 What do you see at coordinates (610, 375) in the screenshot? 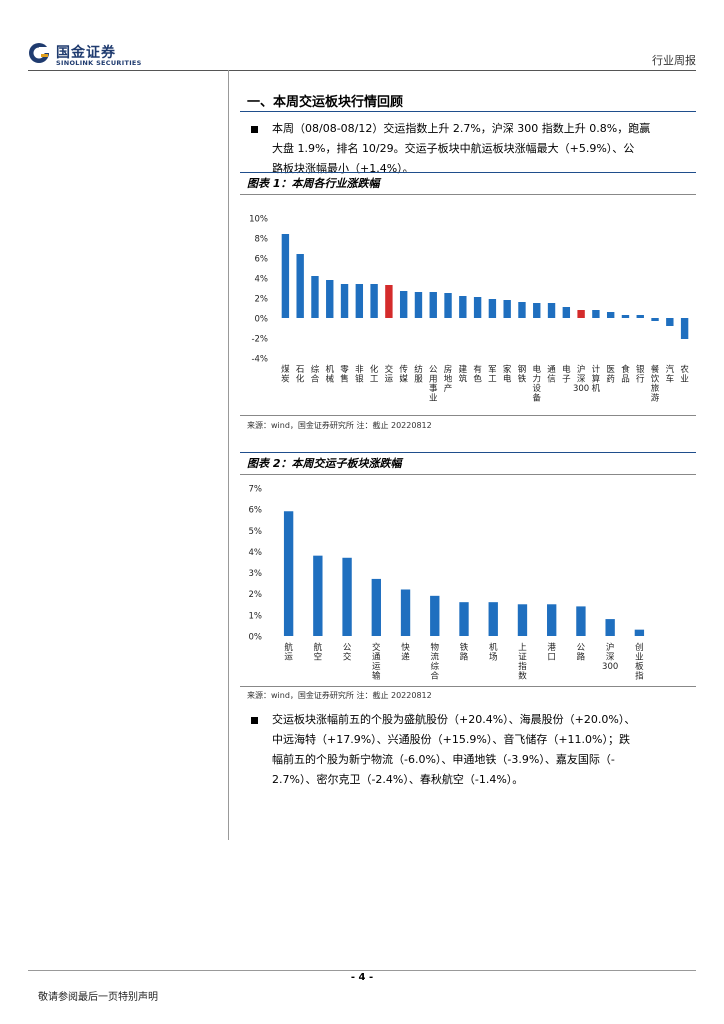
I see `x-category-label: 医药` at bounding box center [610, 375].